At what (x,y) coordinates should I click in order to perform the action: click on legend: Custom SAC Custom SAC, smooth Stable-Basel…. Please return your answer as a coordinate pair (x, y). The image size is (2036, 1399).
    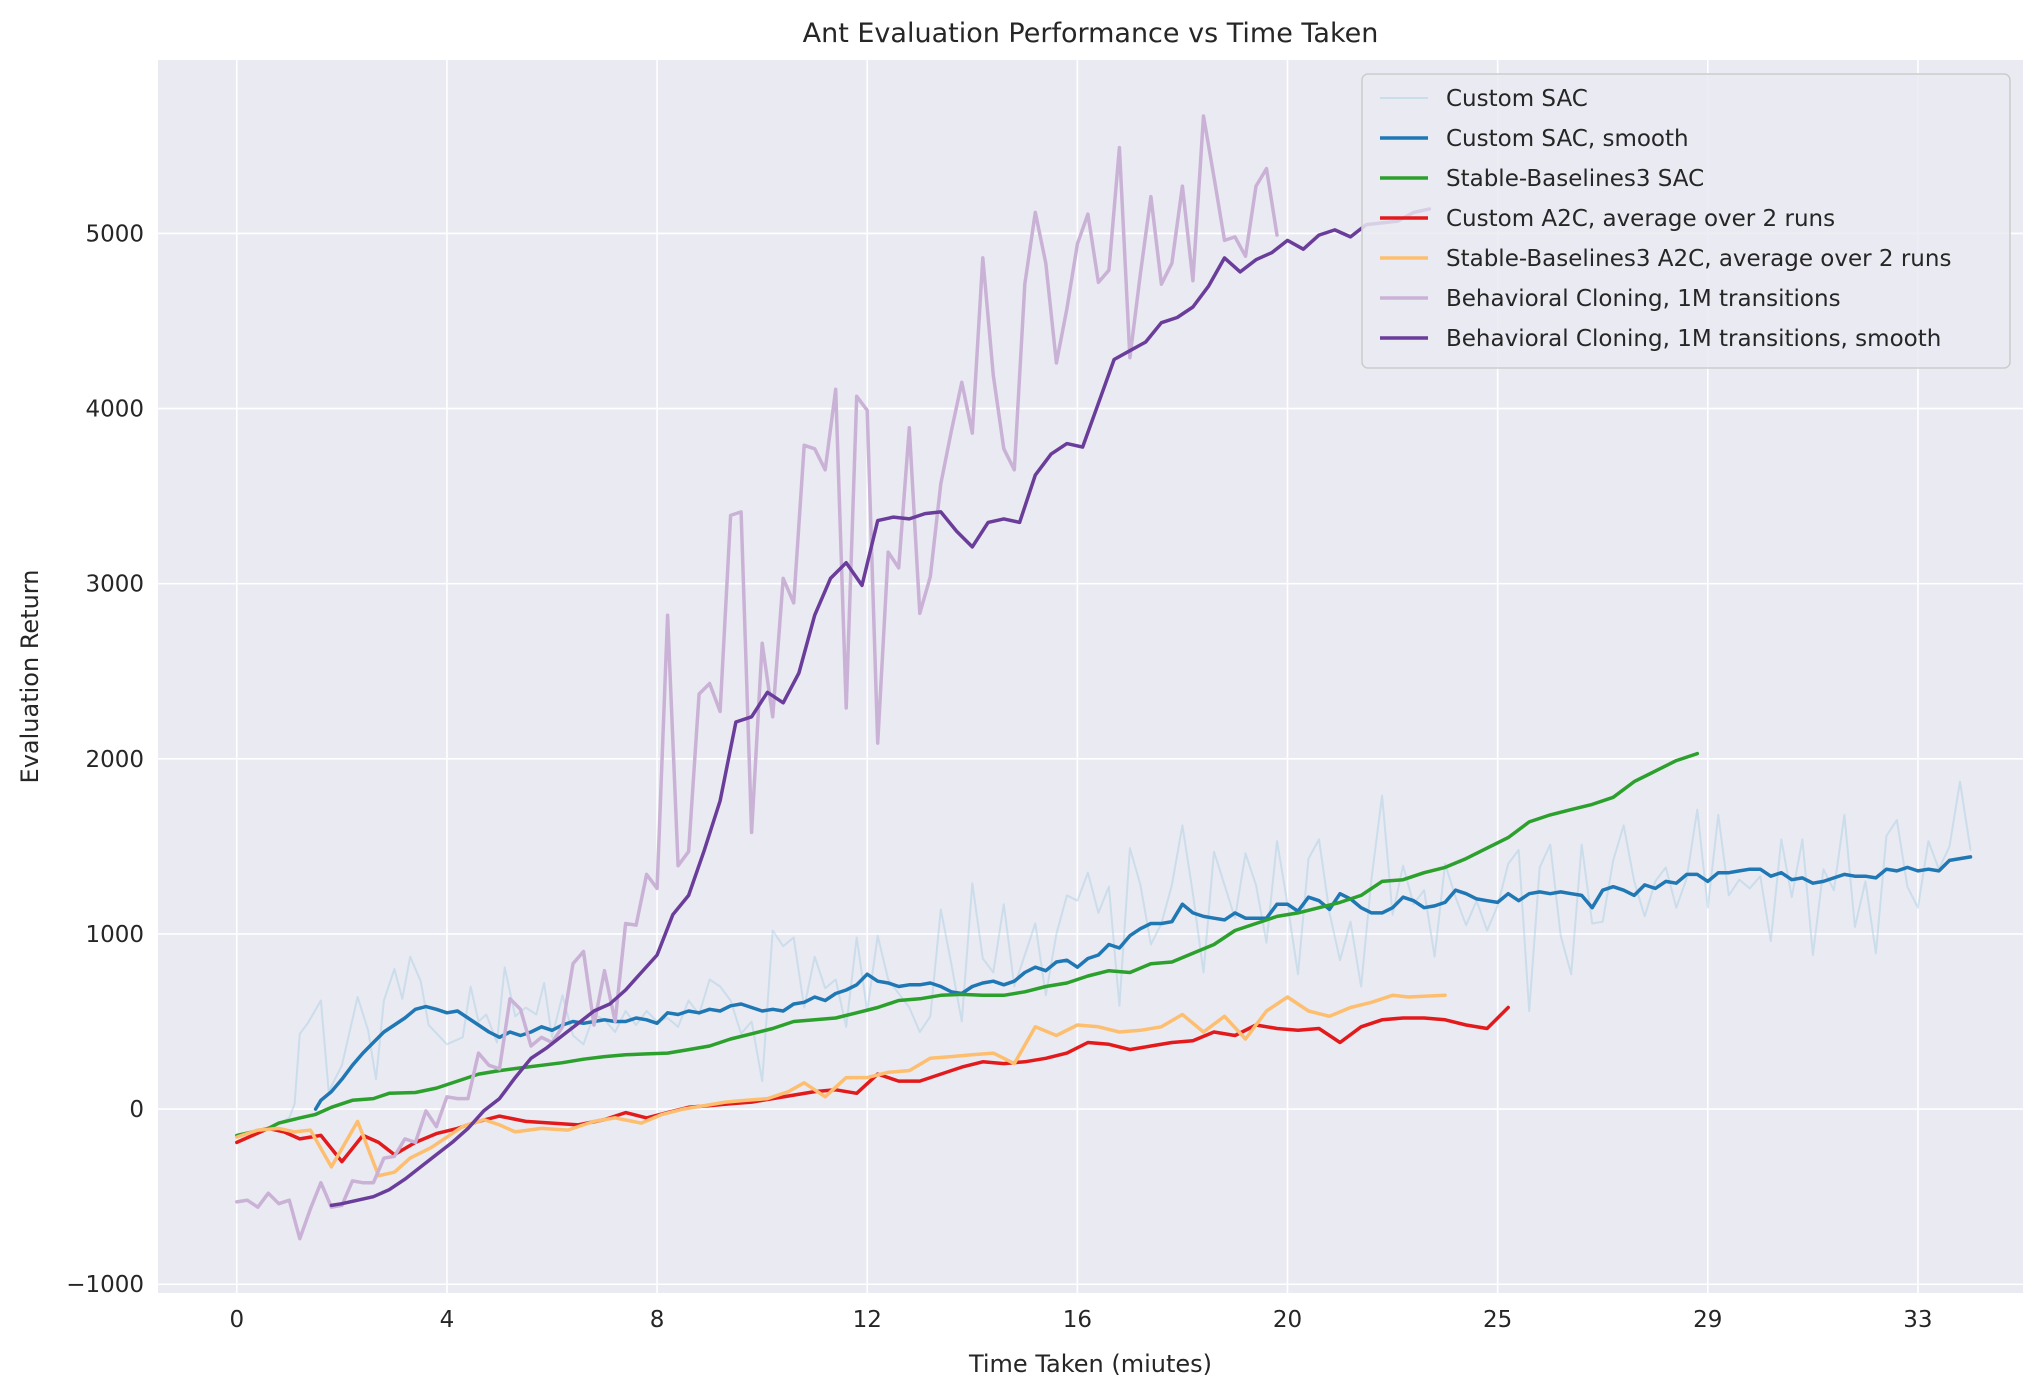
    Looking at the image, I should click on (1686, 221).